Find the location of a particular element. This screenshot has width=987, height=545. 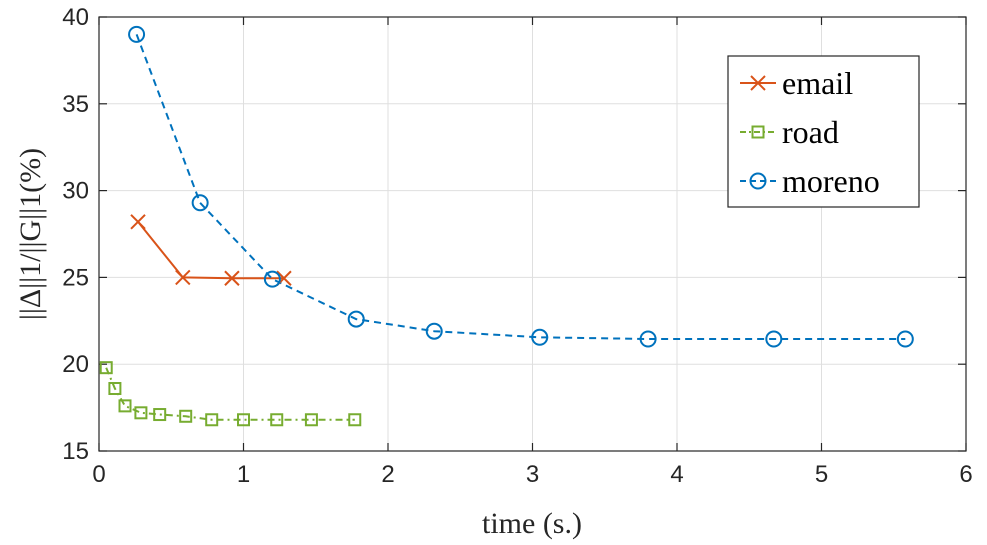

legend-label-road: road is located at coordinates (810, 132).